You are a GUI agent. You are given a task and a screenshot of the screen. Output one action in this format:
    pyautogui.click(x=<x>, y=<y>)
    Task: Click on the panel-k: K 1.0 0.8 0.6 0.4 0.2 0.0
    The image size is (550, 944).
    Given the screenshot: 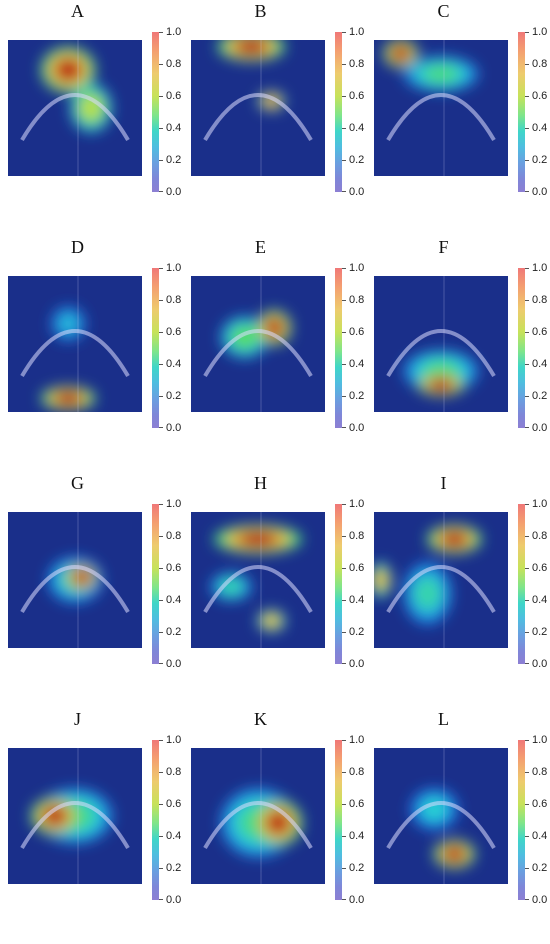 What is the action you would take?
    pyautogui.click(x=274, y=826)
    